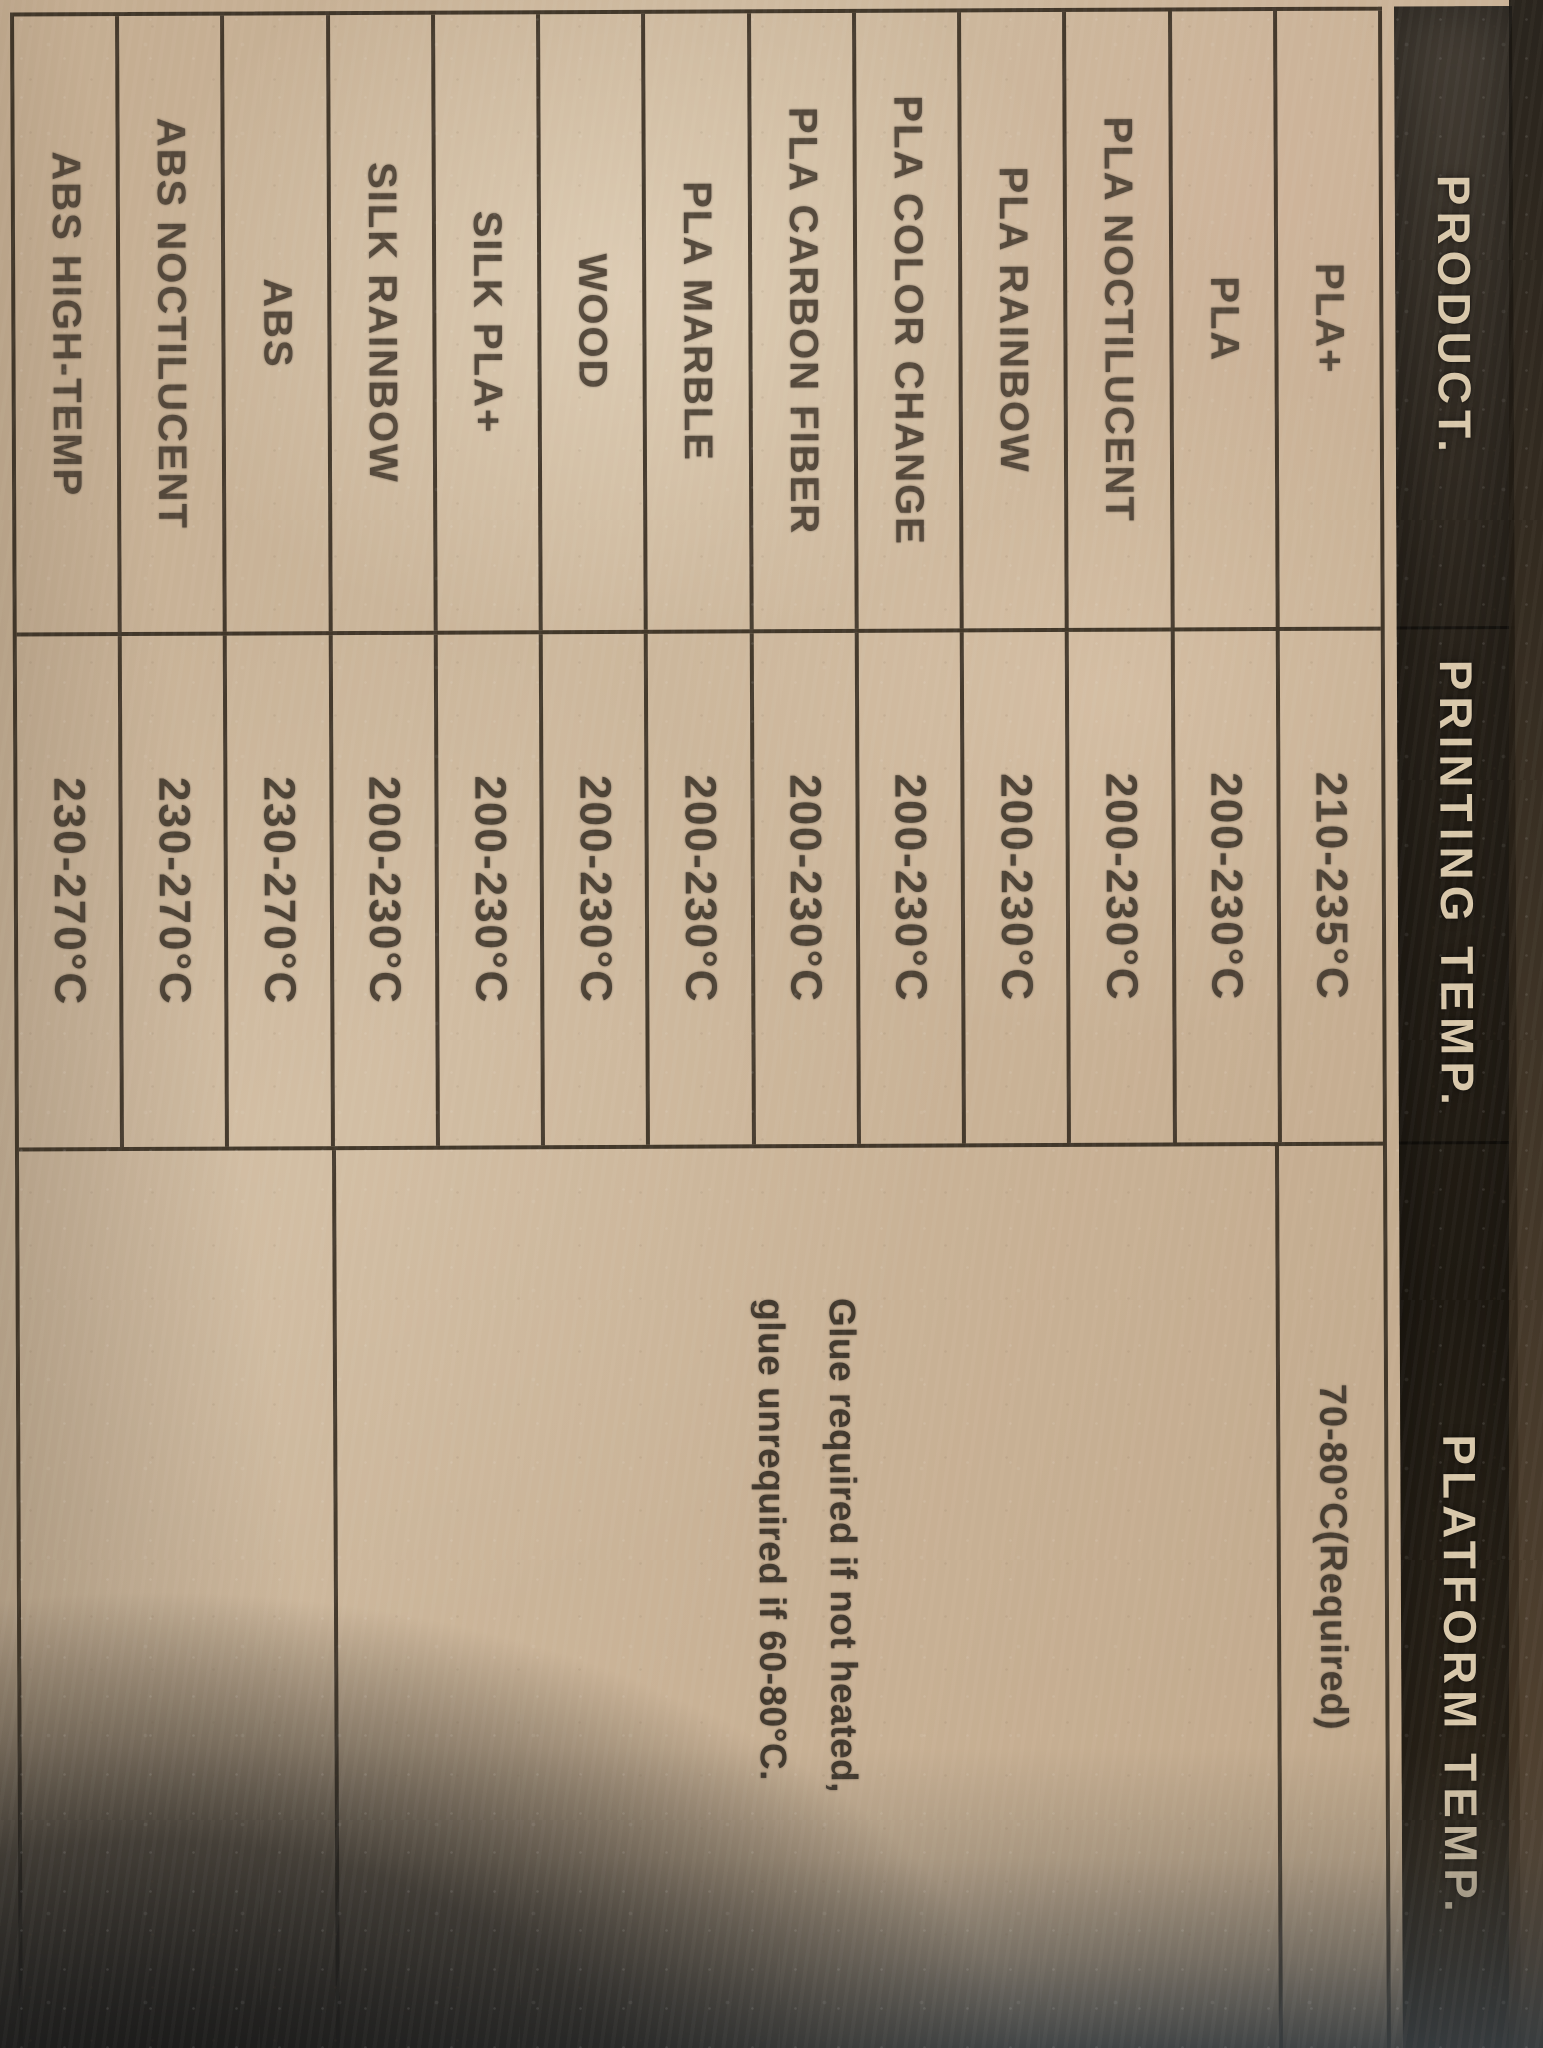  Describe the element at coordinates (800, 321) in the screenshot. I see `table-row-product: PLA CARBON FIBER` at that location.